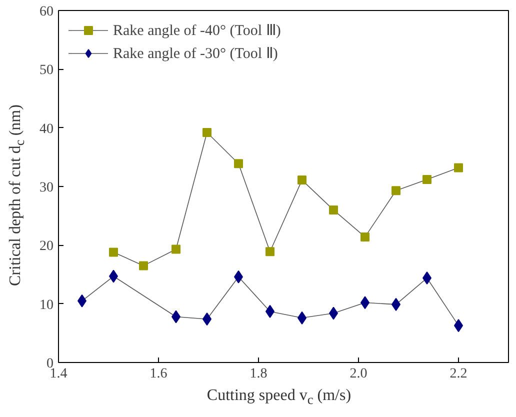 This screenshot has width=516, height=417. Describe the element at coordinates (47, 129) in the screenshot. I see `y-tick-label: 40` at that location.